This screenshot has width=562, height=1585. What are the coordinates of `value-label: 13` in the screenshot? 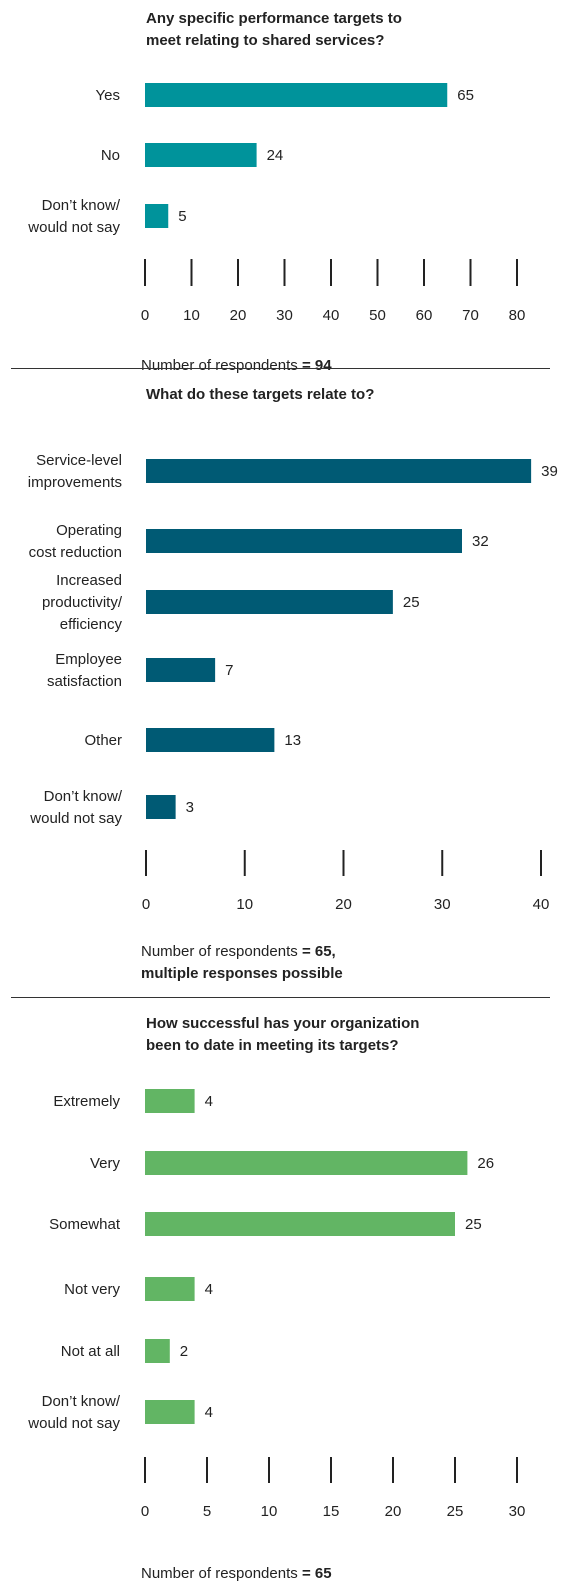 It's located at (292, 740).